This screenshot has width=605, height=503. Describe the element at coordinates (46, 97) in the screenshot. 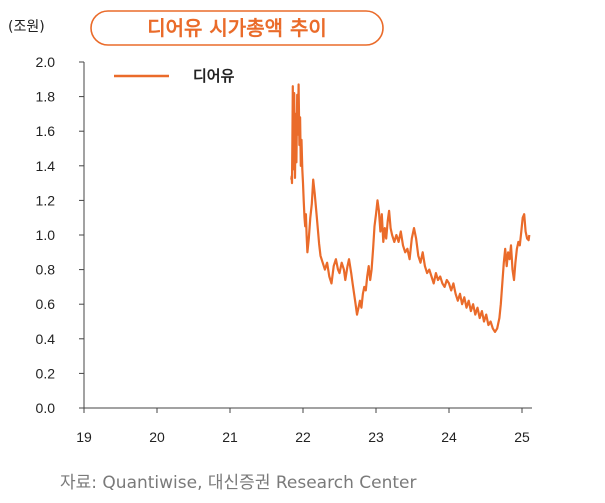

I see `y-tick-label: 1.8` at that location.